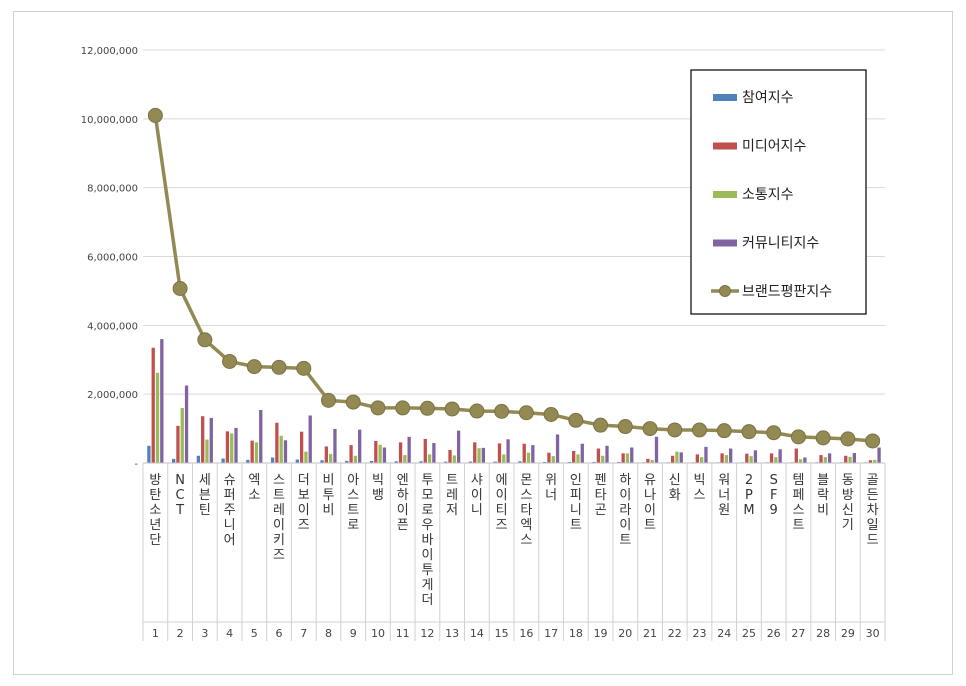 Image resolution: width=966 pixels, height=686 pixels. What do you see at coordinates (514, 401) in the screenshot?
I see `bars` at bounding box center [514, 401].